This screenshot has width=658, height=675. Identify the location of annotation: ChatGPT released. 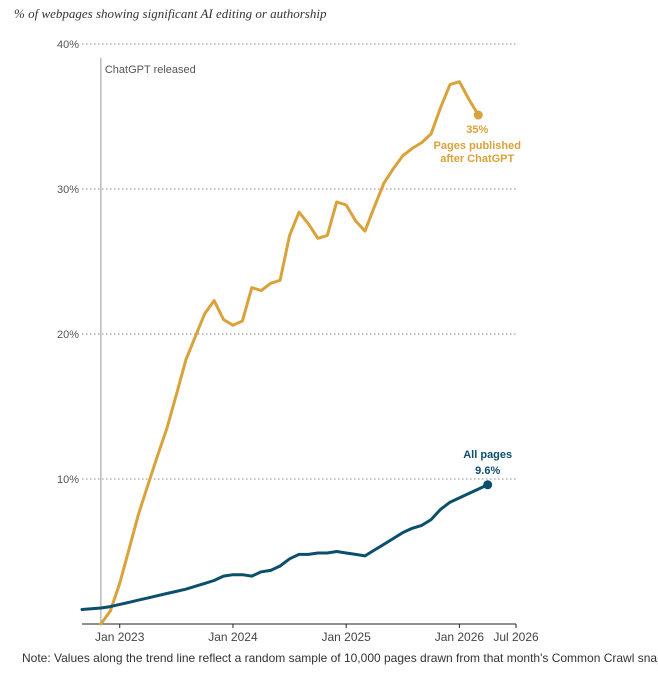
(148, 341).